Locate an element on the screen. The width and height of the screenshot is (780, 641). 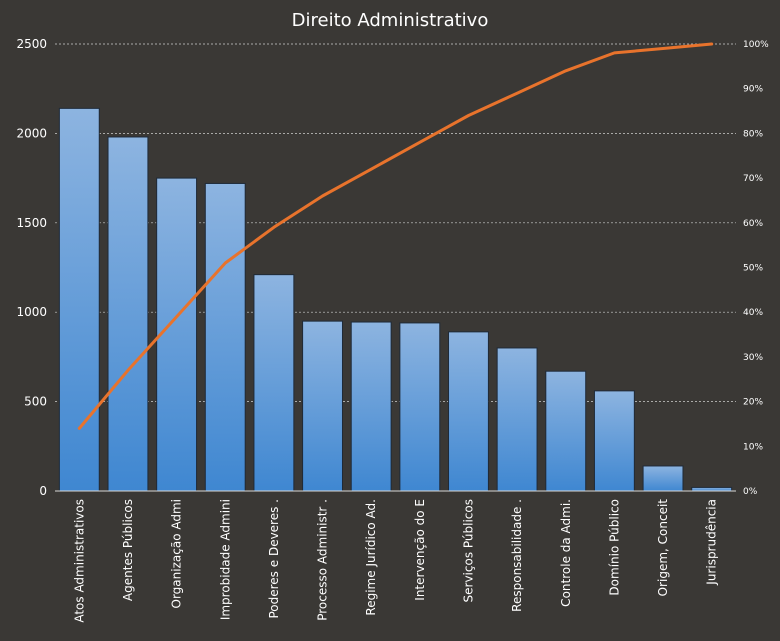
right-axis-ticks: 0% 10% 20% 30% 40% 50% 60% 70% 80% 90% 100% is located at coordinates (756, 268).